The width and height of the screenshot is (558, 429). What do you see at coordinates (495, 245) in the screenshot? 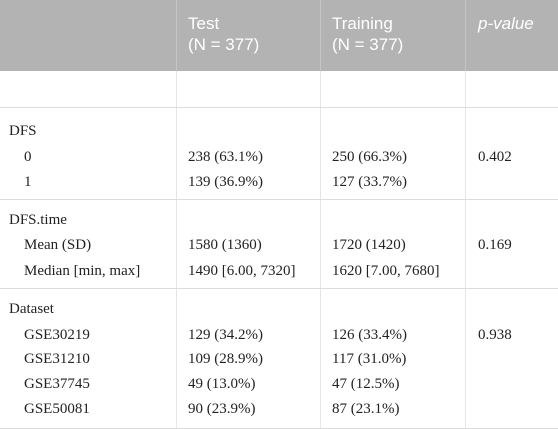
I see `cell-pvalue: 0.169` at bounding box center [495, 245].